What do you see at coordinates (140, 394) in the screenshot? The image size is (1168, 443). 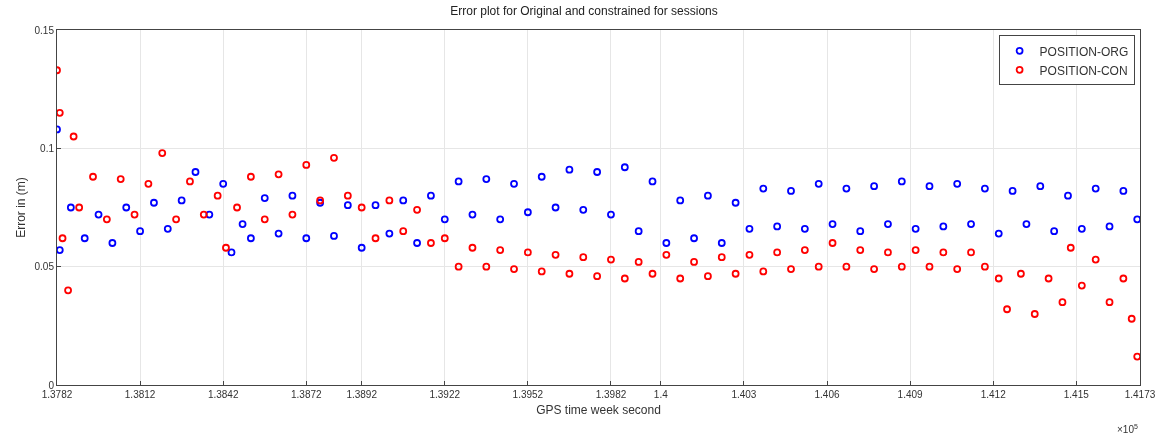 I see `x-tick-label: 1.3812` at bounding box center [140, 394].